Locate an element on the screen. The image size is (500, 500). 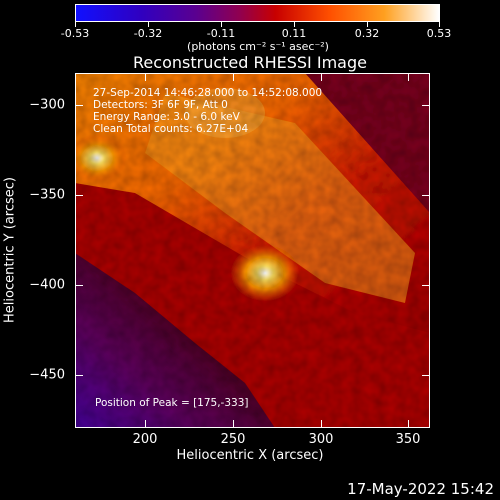
colorbar-tick-label: 0.53 is located at coordinates (439, 33).